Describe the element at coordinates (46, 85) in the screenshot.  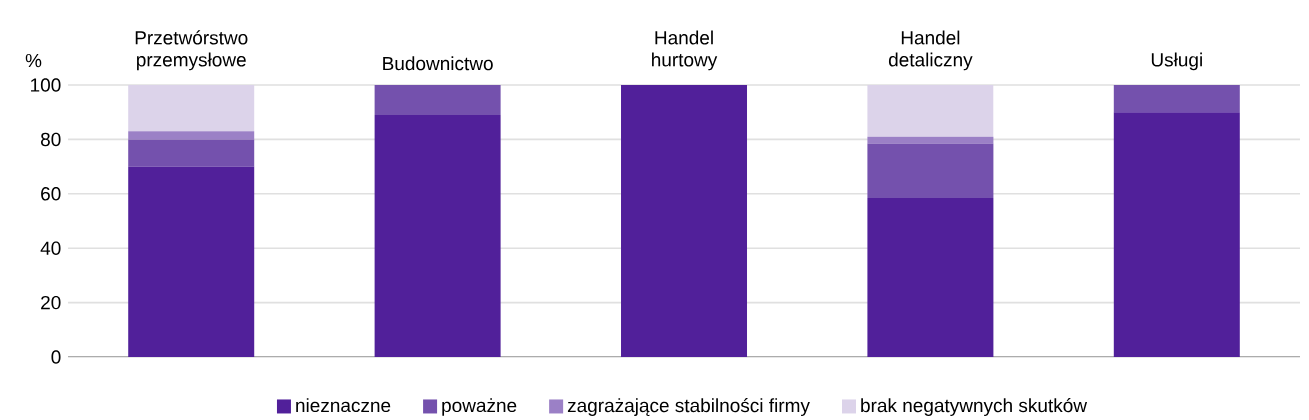
I see `y-tick-label: 100` at that location.